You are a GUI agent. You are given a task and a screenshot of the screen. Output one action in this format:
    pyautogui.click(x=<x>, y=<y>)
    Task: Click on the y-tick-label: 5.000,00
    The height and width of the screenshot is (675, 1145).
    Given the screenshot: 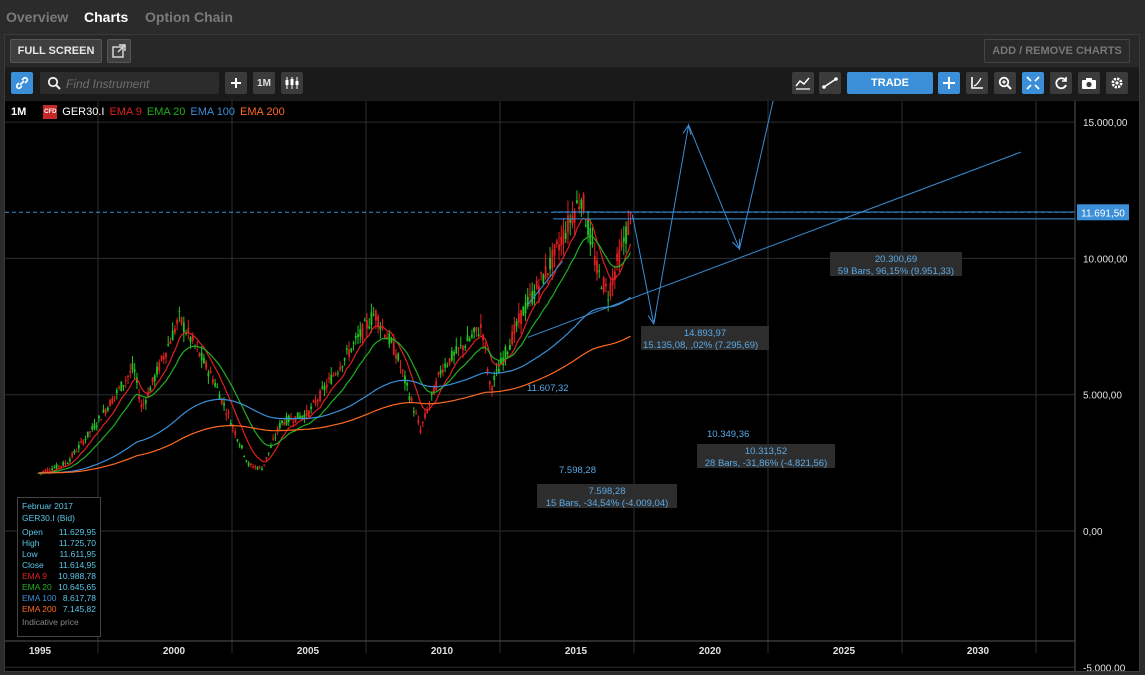 What is the action you would take?
    pyautogui.click(x=1102, y=396)
    